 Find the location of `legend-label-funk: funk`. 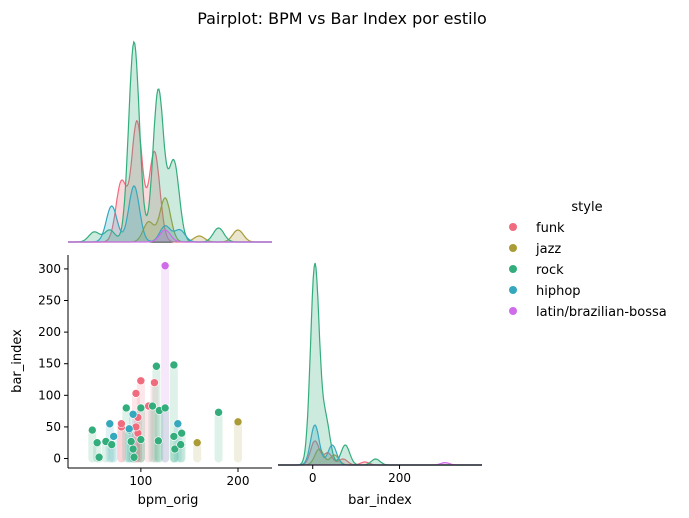

legend-label-funk: funk is located at coordinates (550, 228).